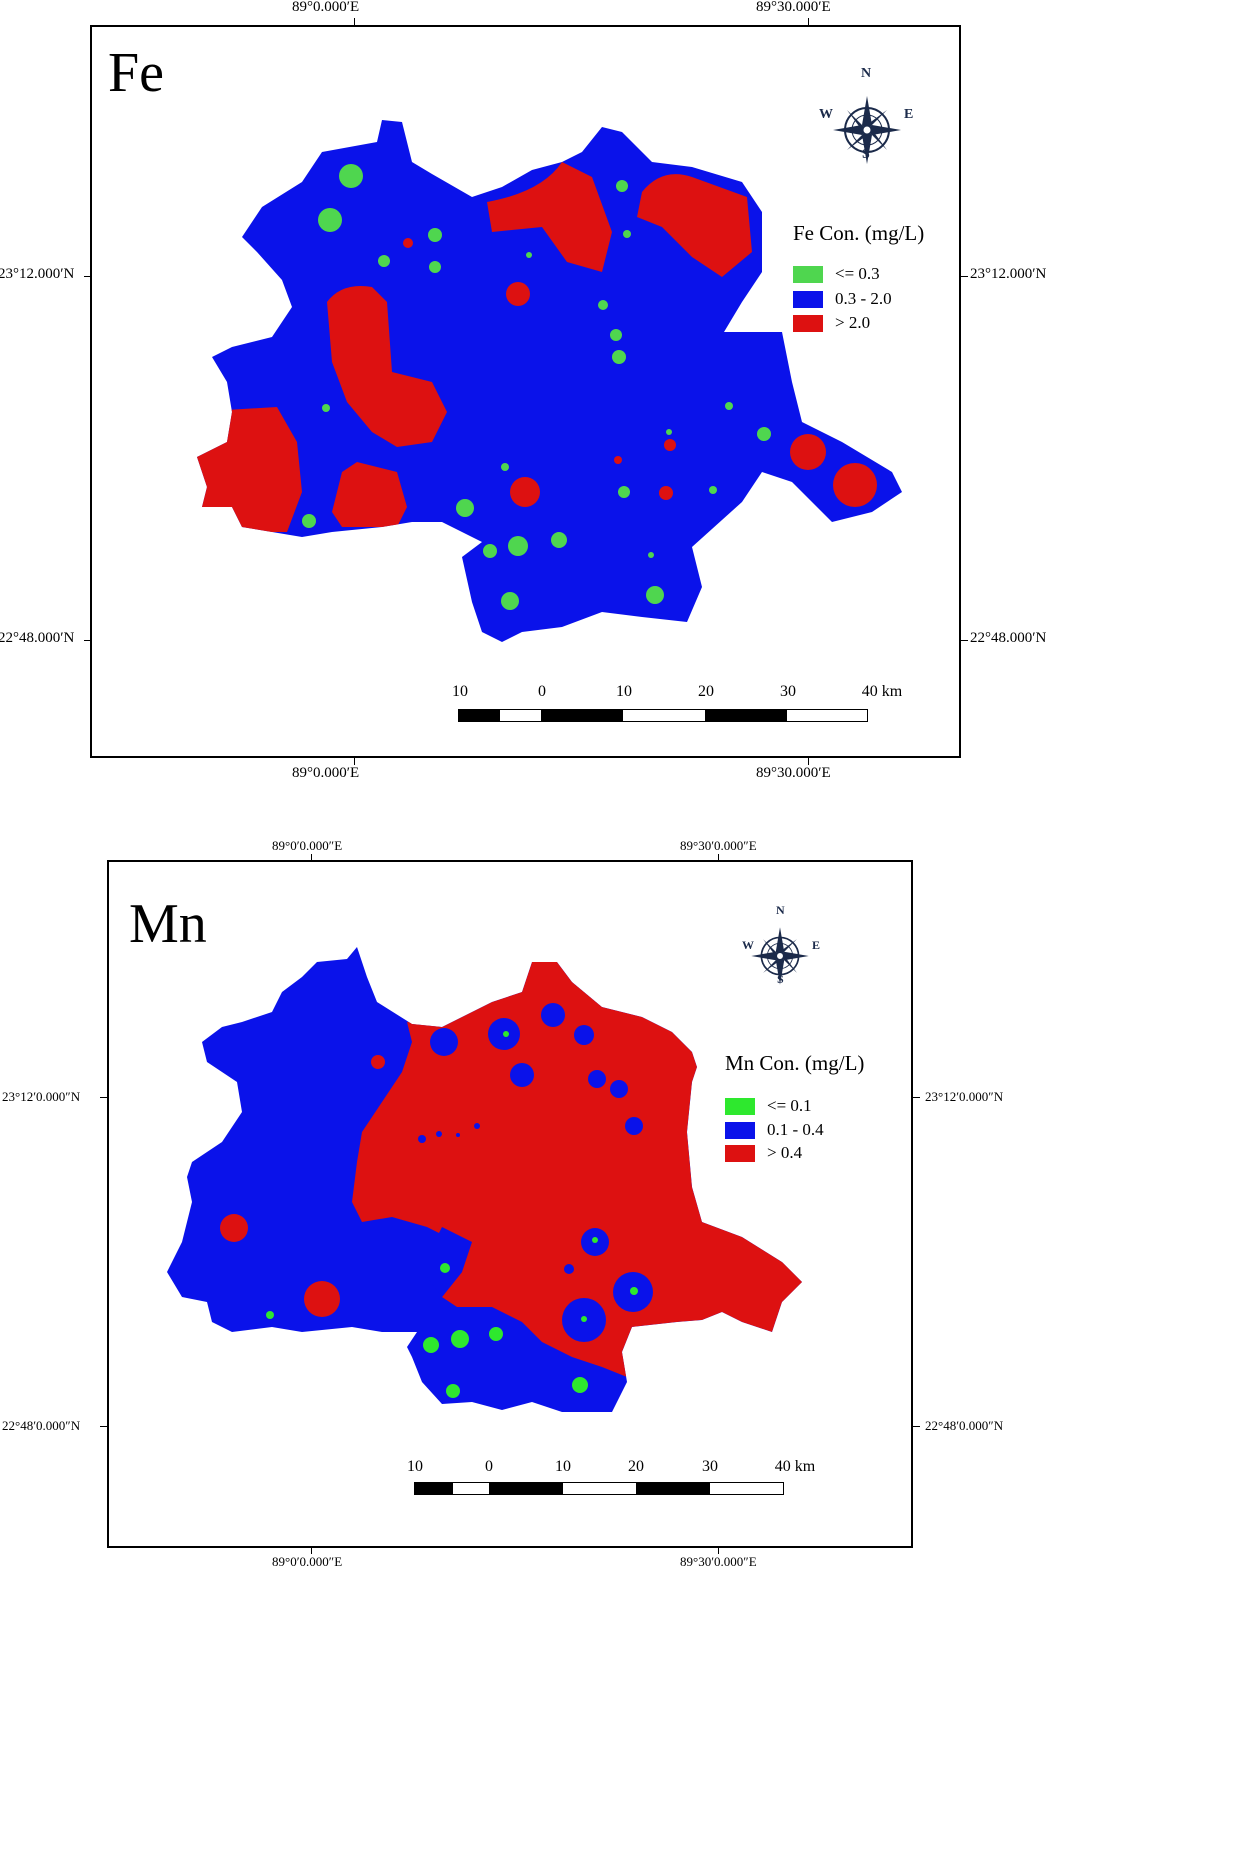 Image resolution: width=1245 pixels, height=1857 pixels. I want to click on top-tick-1-b, so click(311, 857).